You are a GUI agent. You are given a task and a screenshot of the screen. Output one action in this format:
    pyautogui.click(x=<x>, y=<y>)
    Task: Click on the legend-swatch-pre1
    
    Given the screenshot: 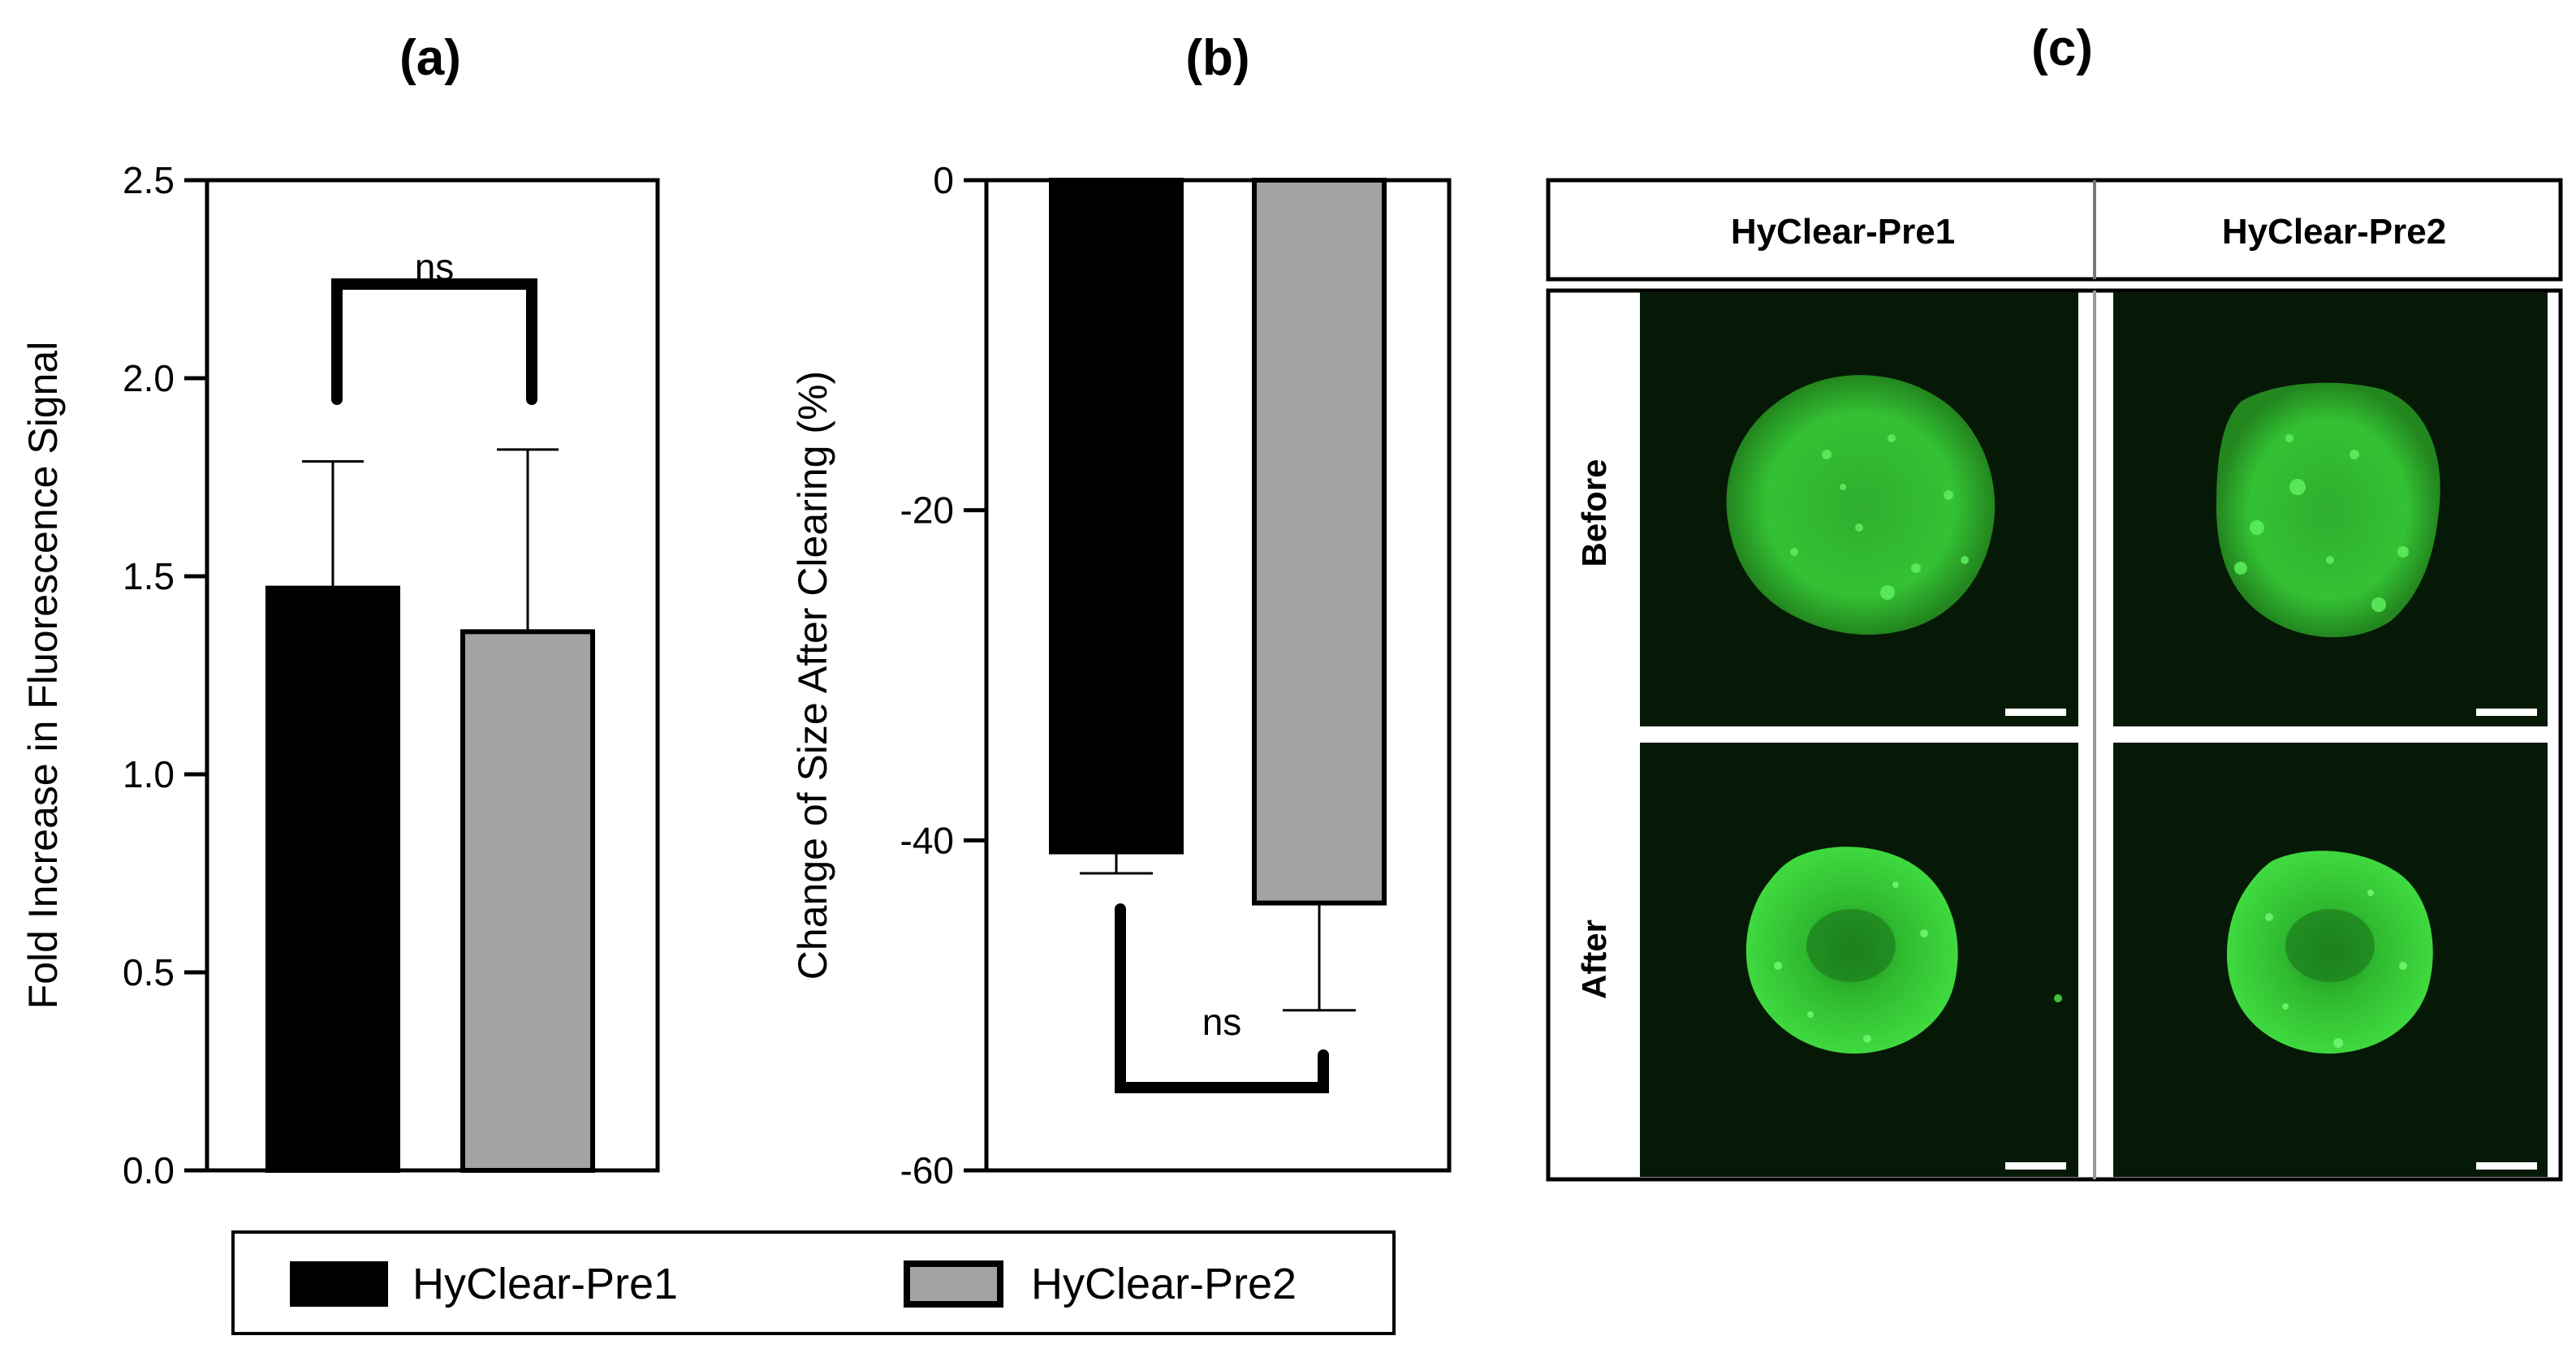 What is the action you would take?
    pyautogui.click(x=339, y=1284)
    